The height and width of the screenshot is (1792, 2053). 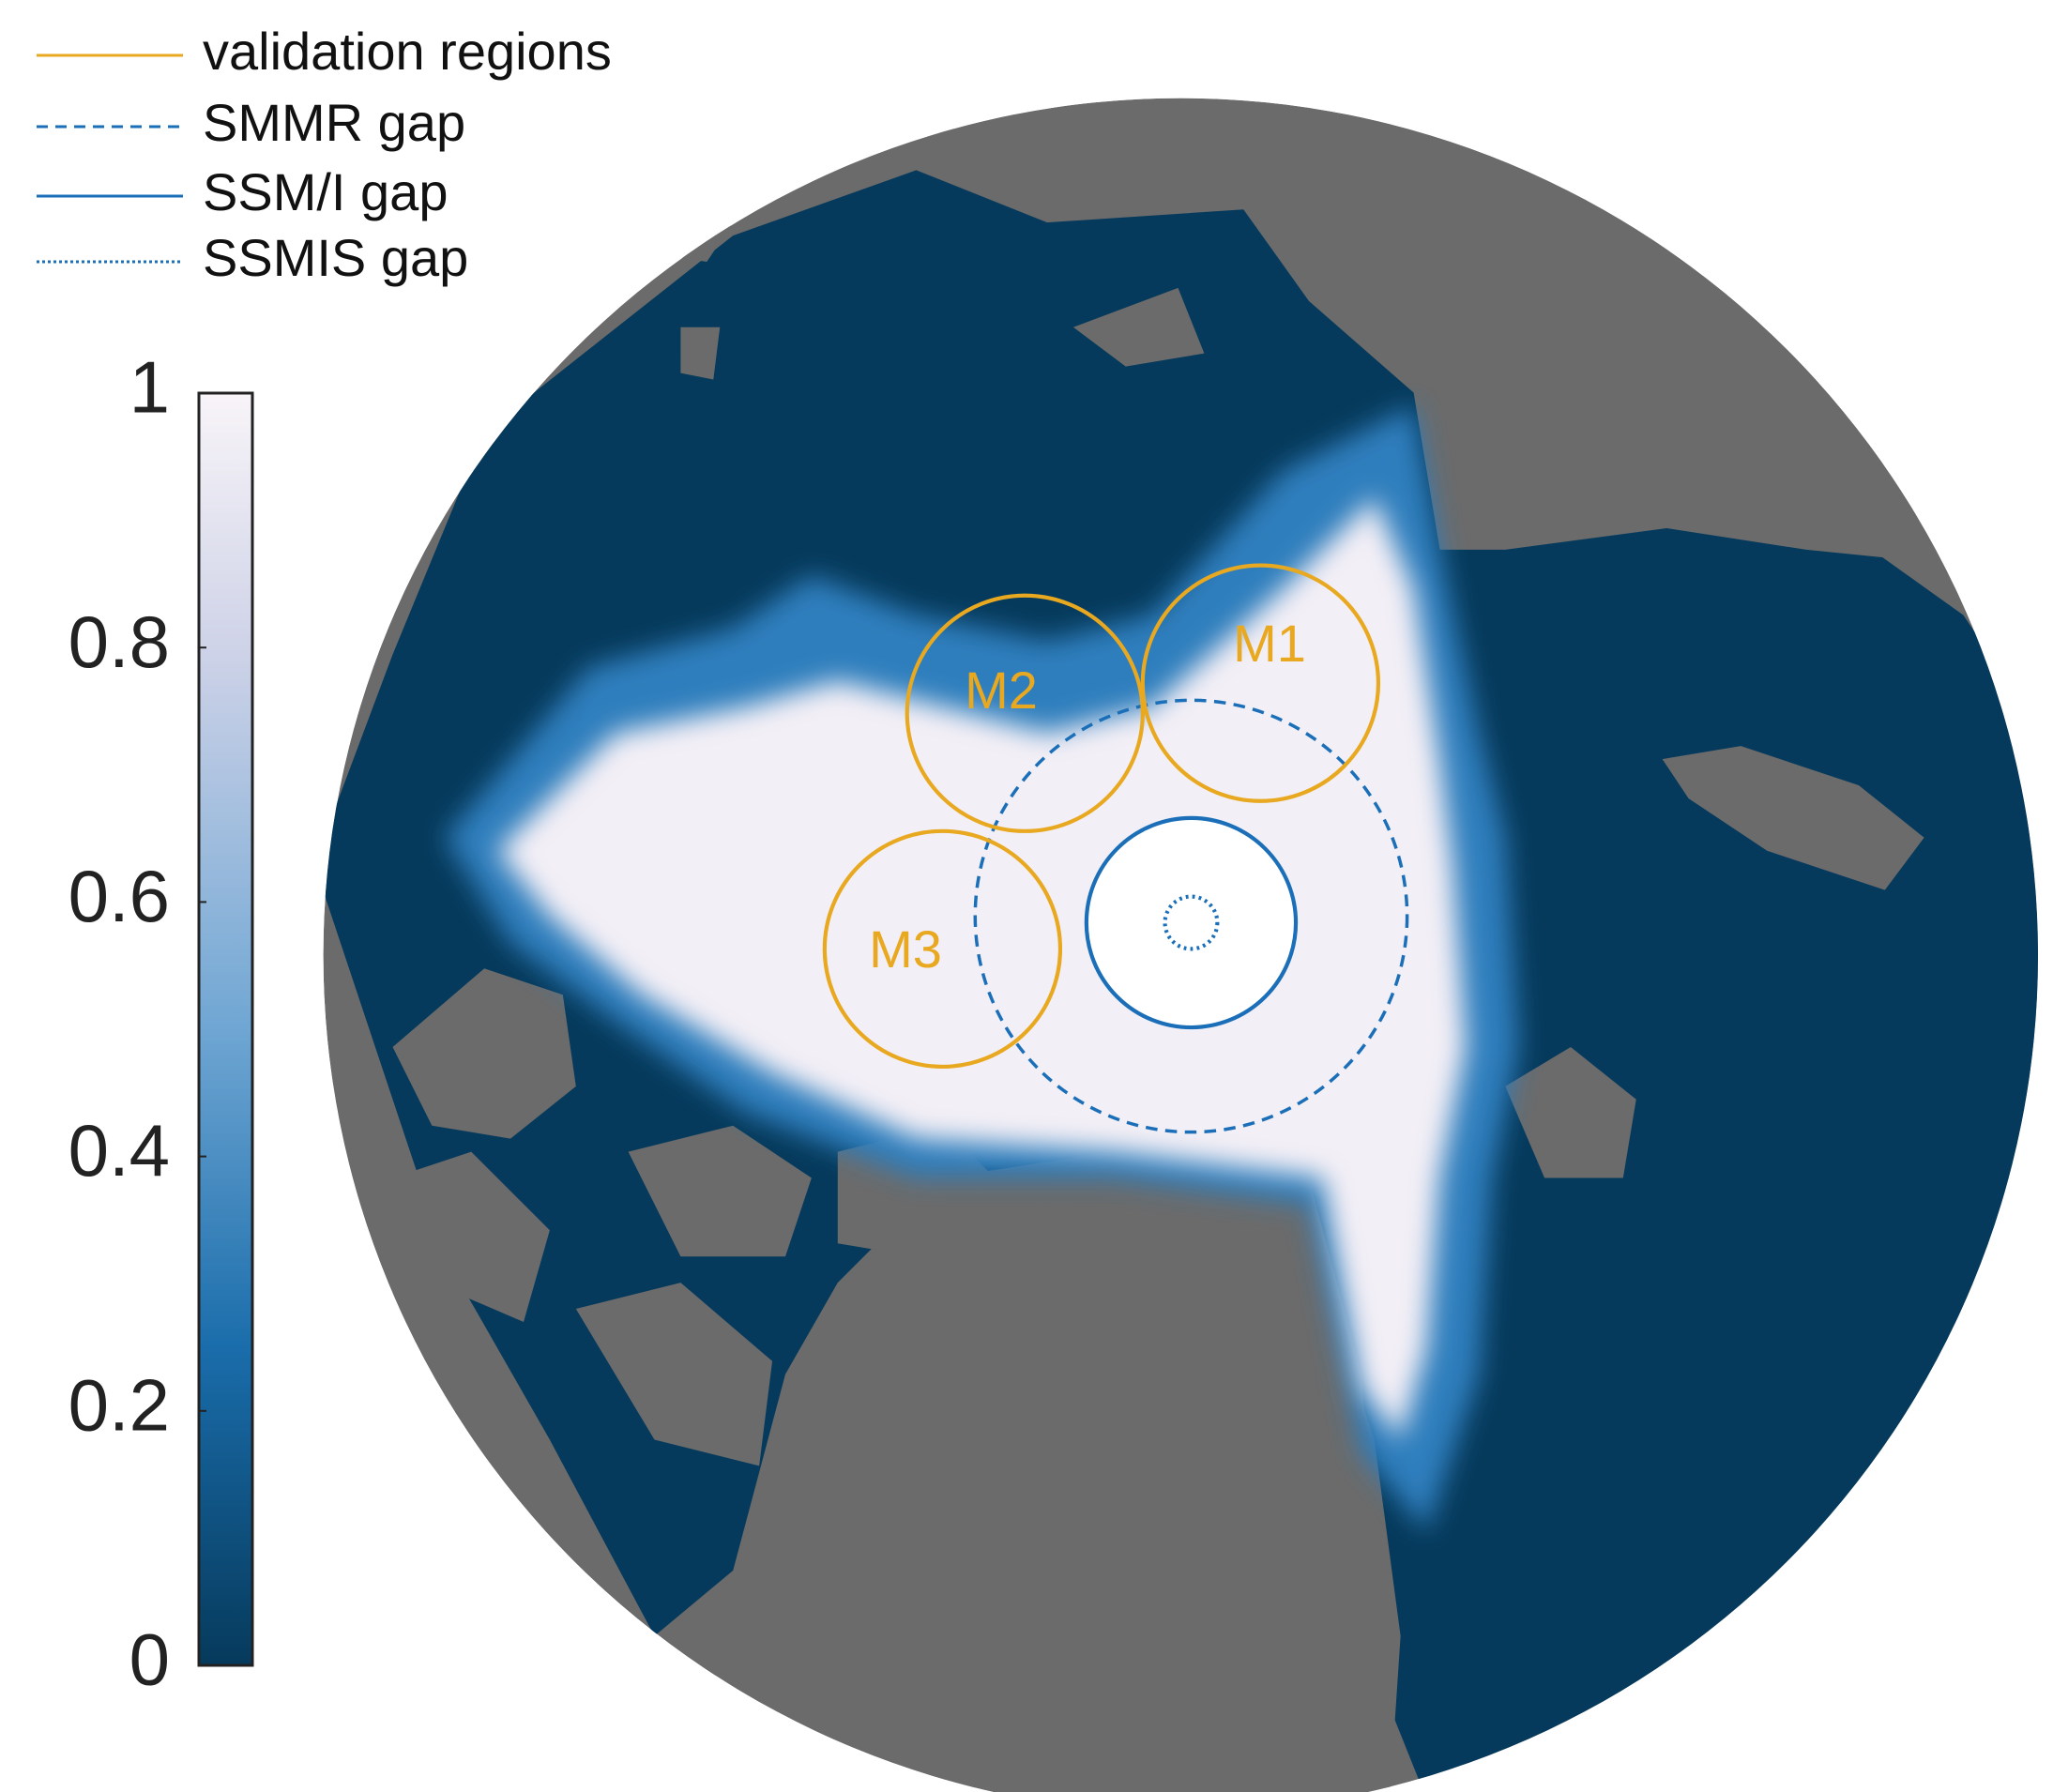 I want to click on ssmis-gap, so click(x=1191, y=922).